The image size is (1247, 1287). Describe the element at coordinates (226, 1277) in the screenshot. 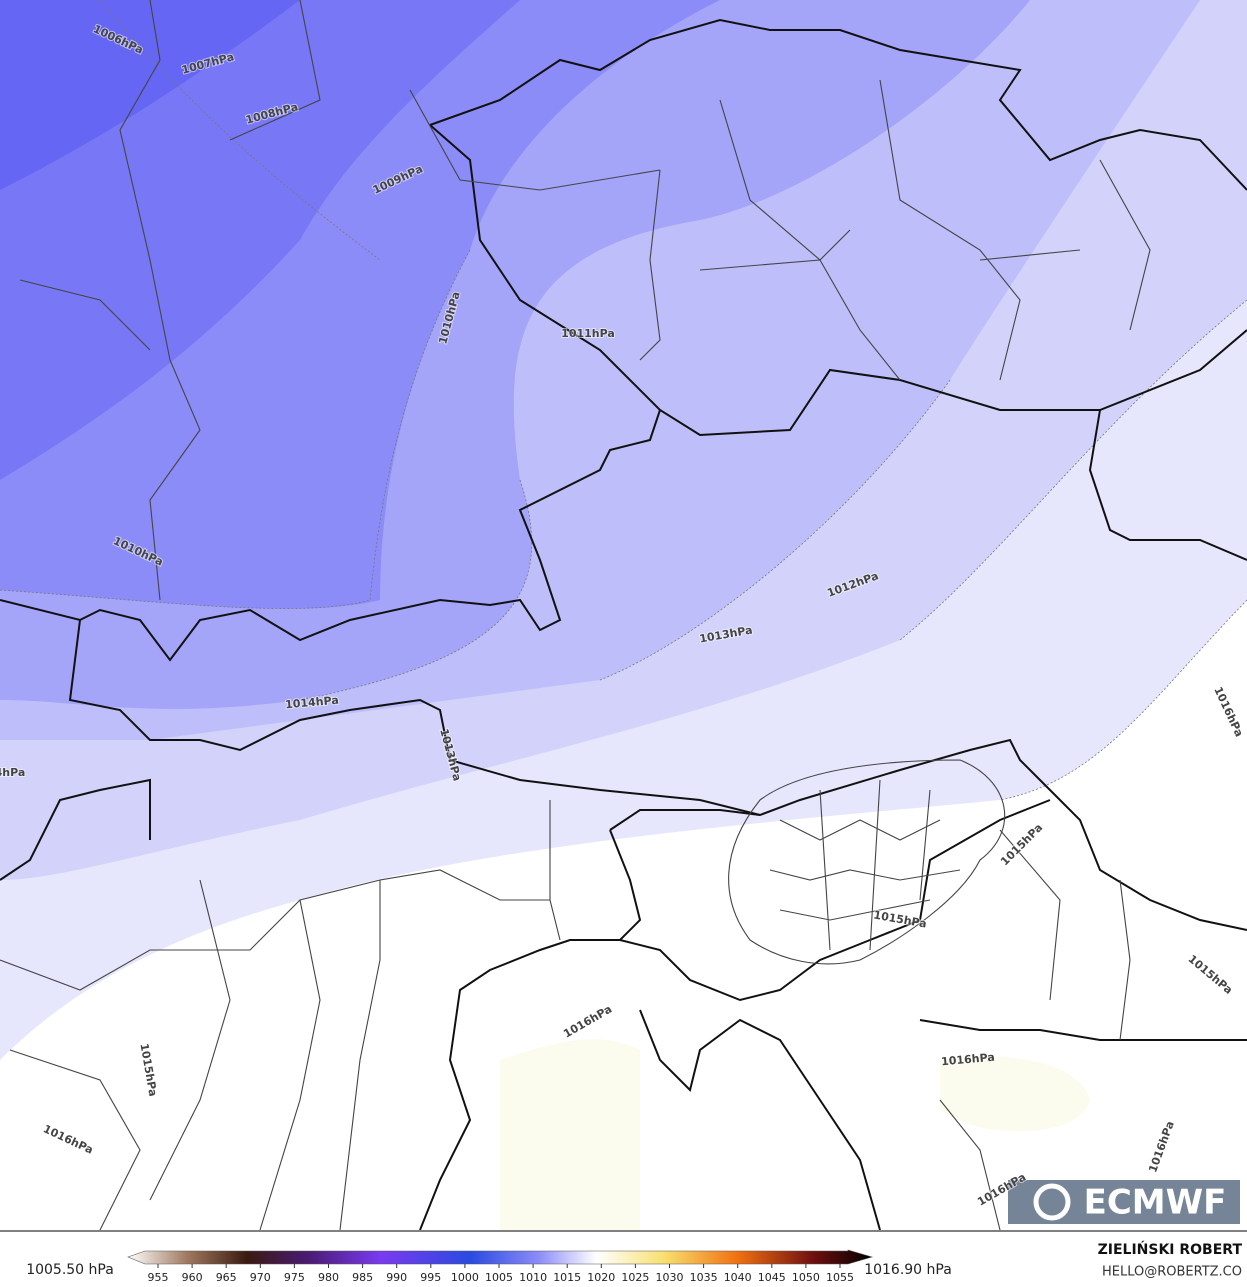

I see `colorbar-tick-label: 965` at that location.